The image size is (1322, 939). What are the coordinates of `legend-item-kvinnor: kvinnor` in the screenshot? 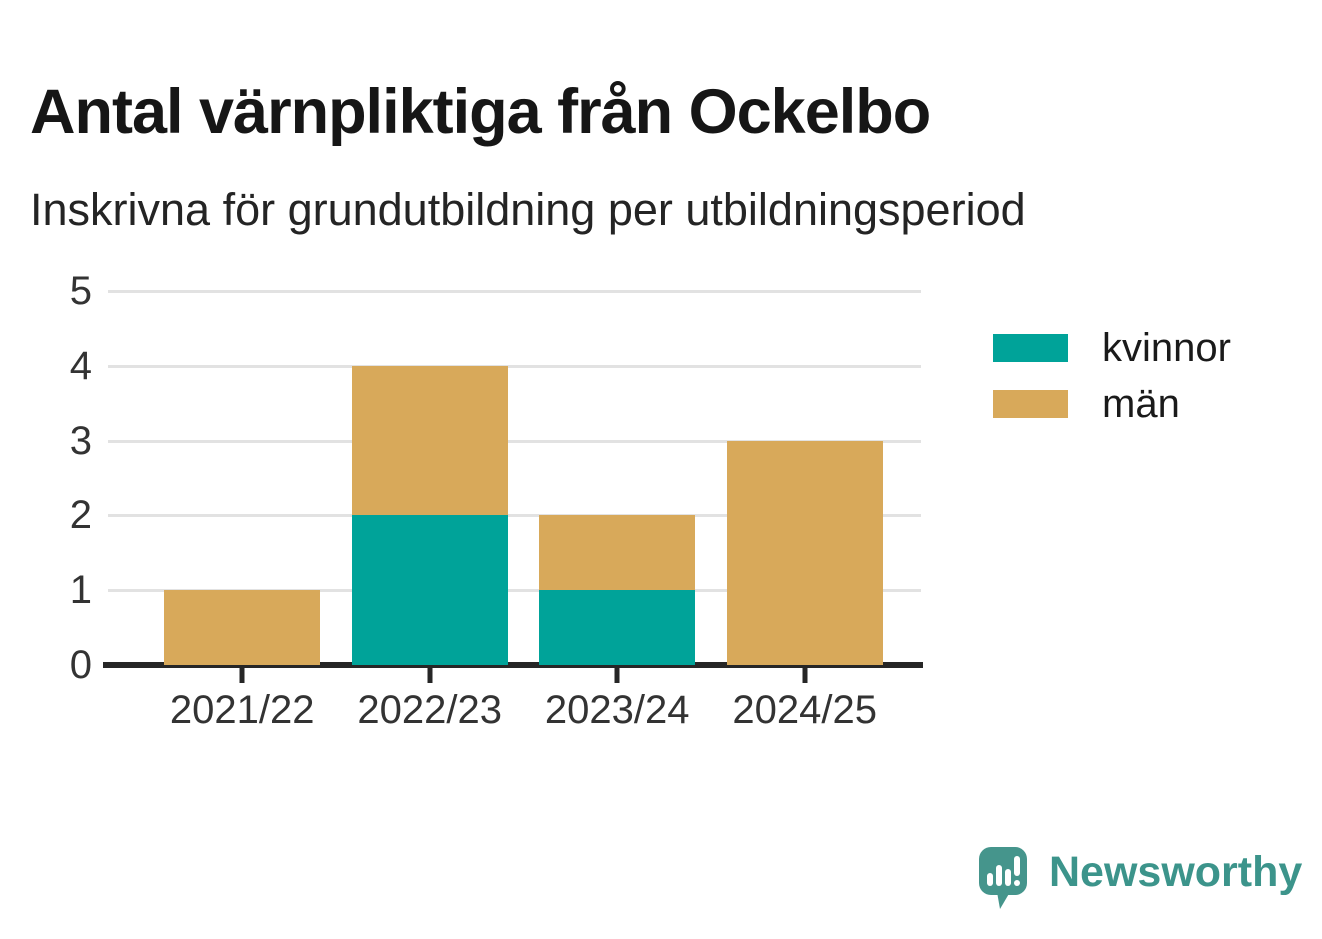 It's located at (1112, 348).